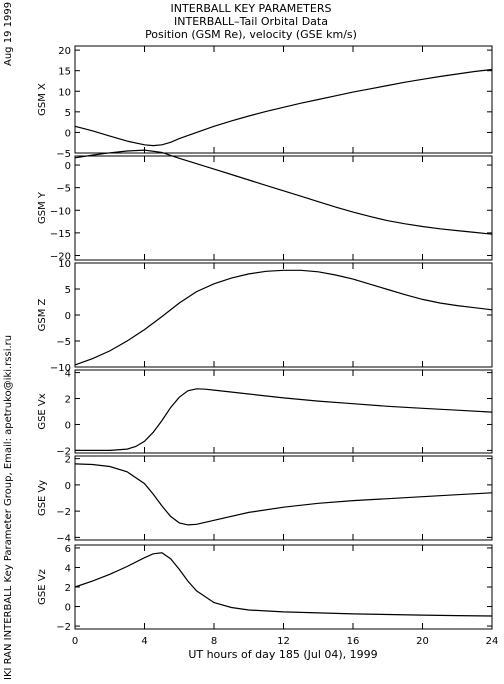 Image resolution: width=504 pixels, height=684 pixels. I want to click on series-line-gse-vy, so click(283, 494).